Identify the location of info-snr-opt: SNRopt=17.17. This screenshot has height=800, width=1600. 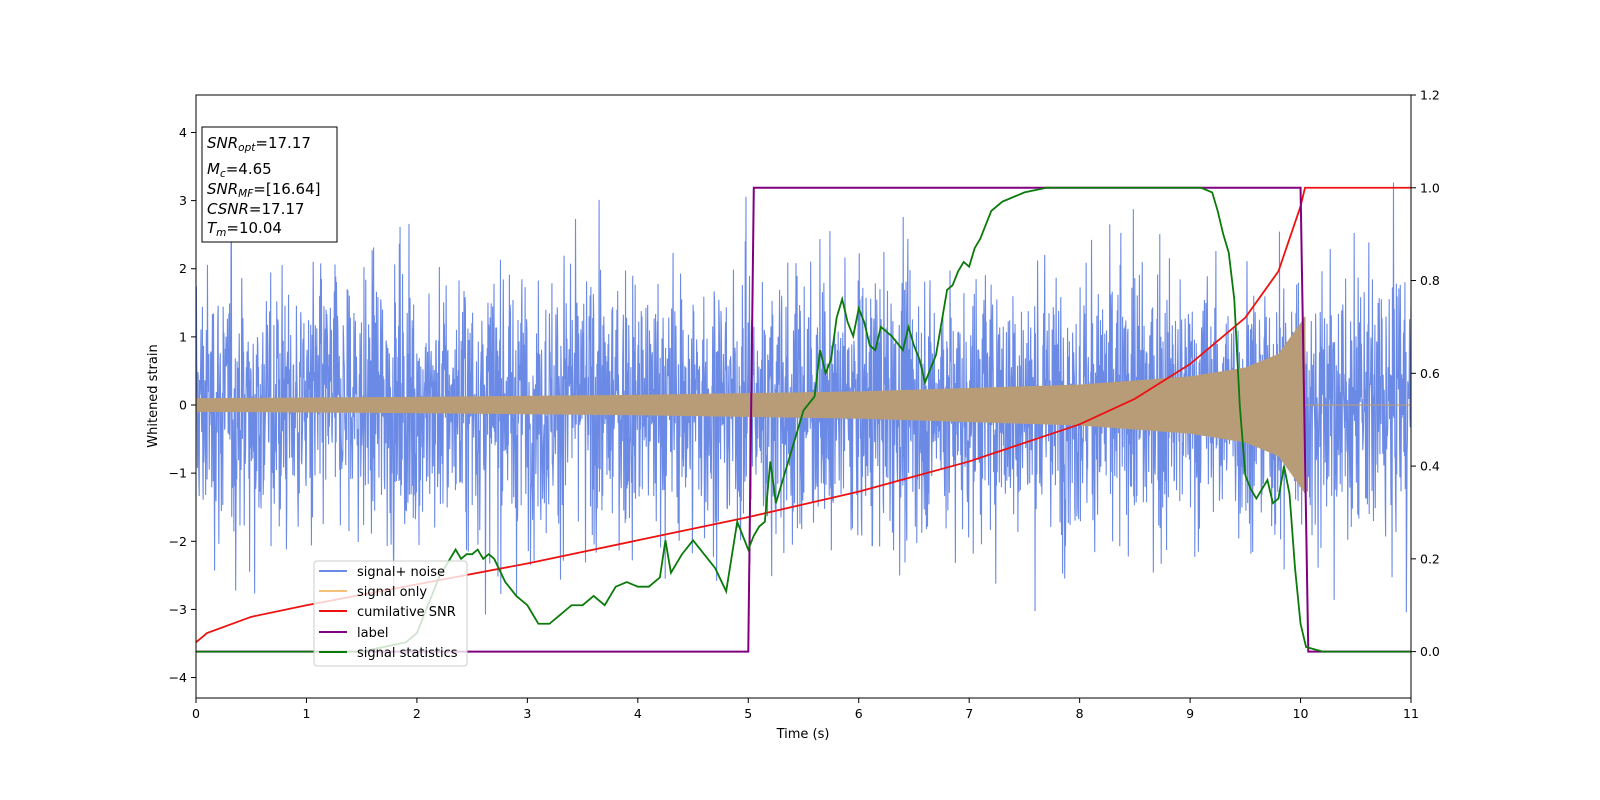
(259, 144).